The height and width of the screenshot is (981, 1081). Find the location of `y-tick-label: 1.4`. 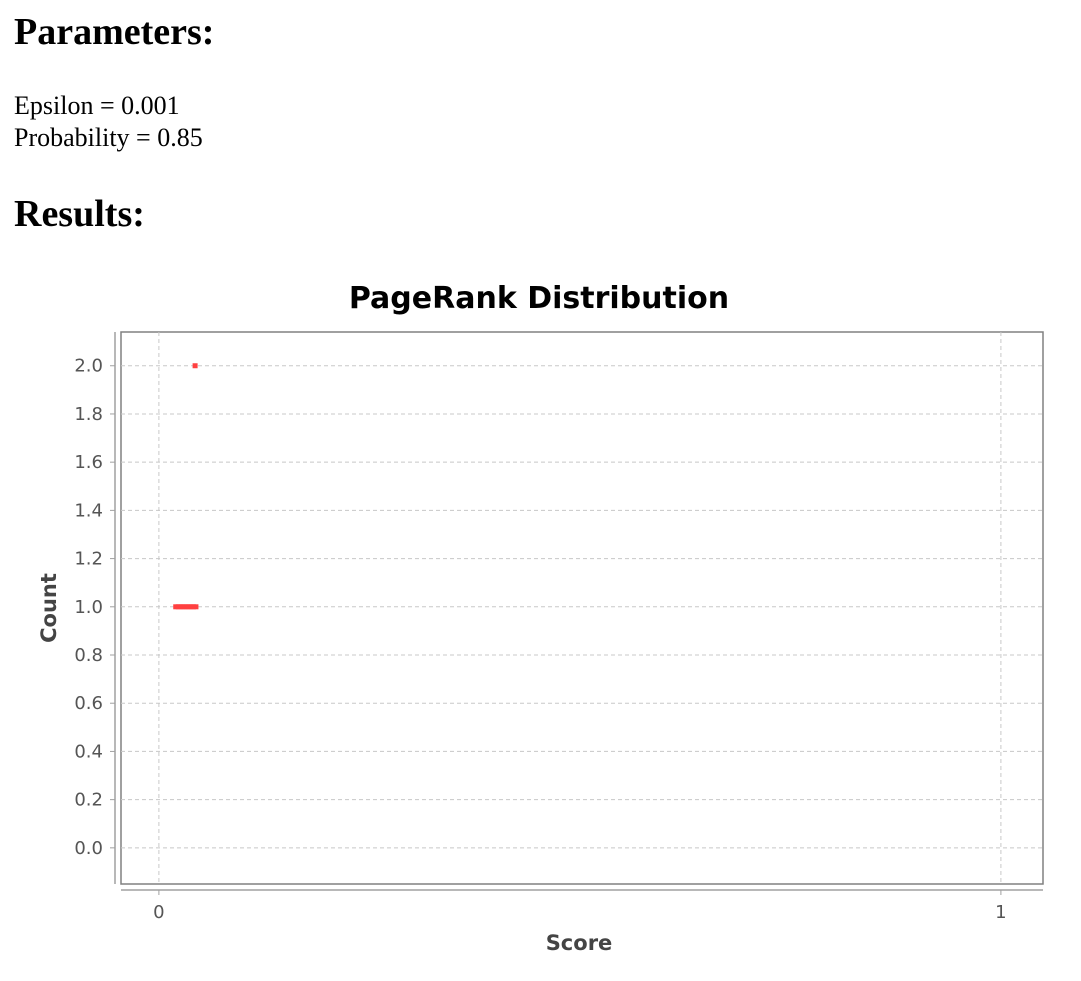

y-tick-label: 1.4 is located at coordinates (88, 510).